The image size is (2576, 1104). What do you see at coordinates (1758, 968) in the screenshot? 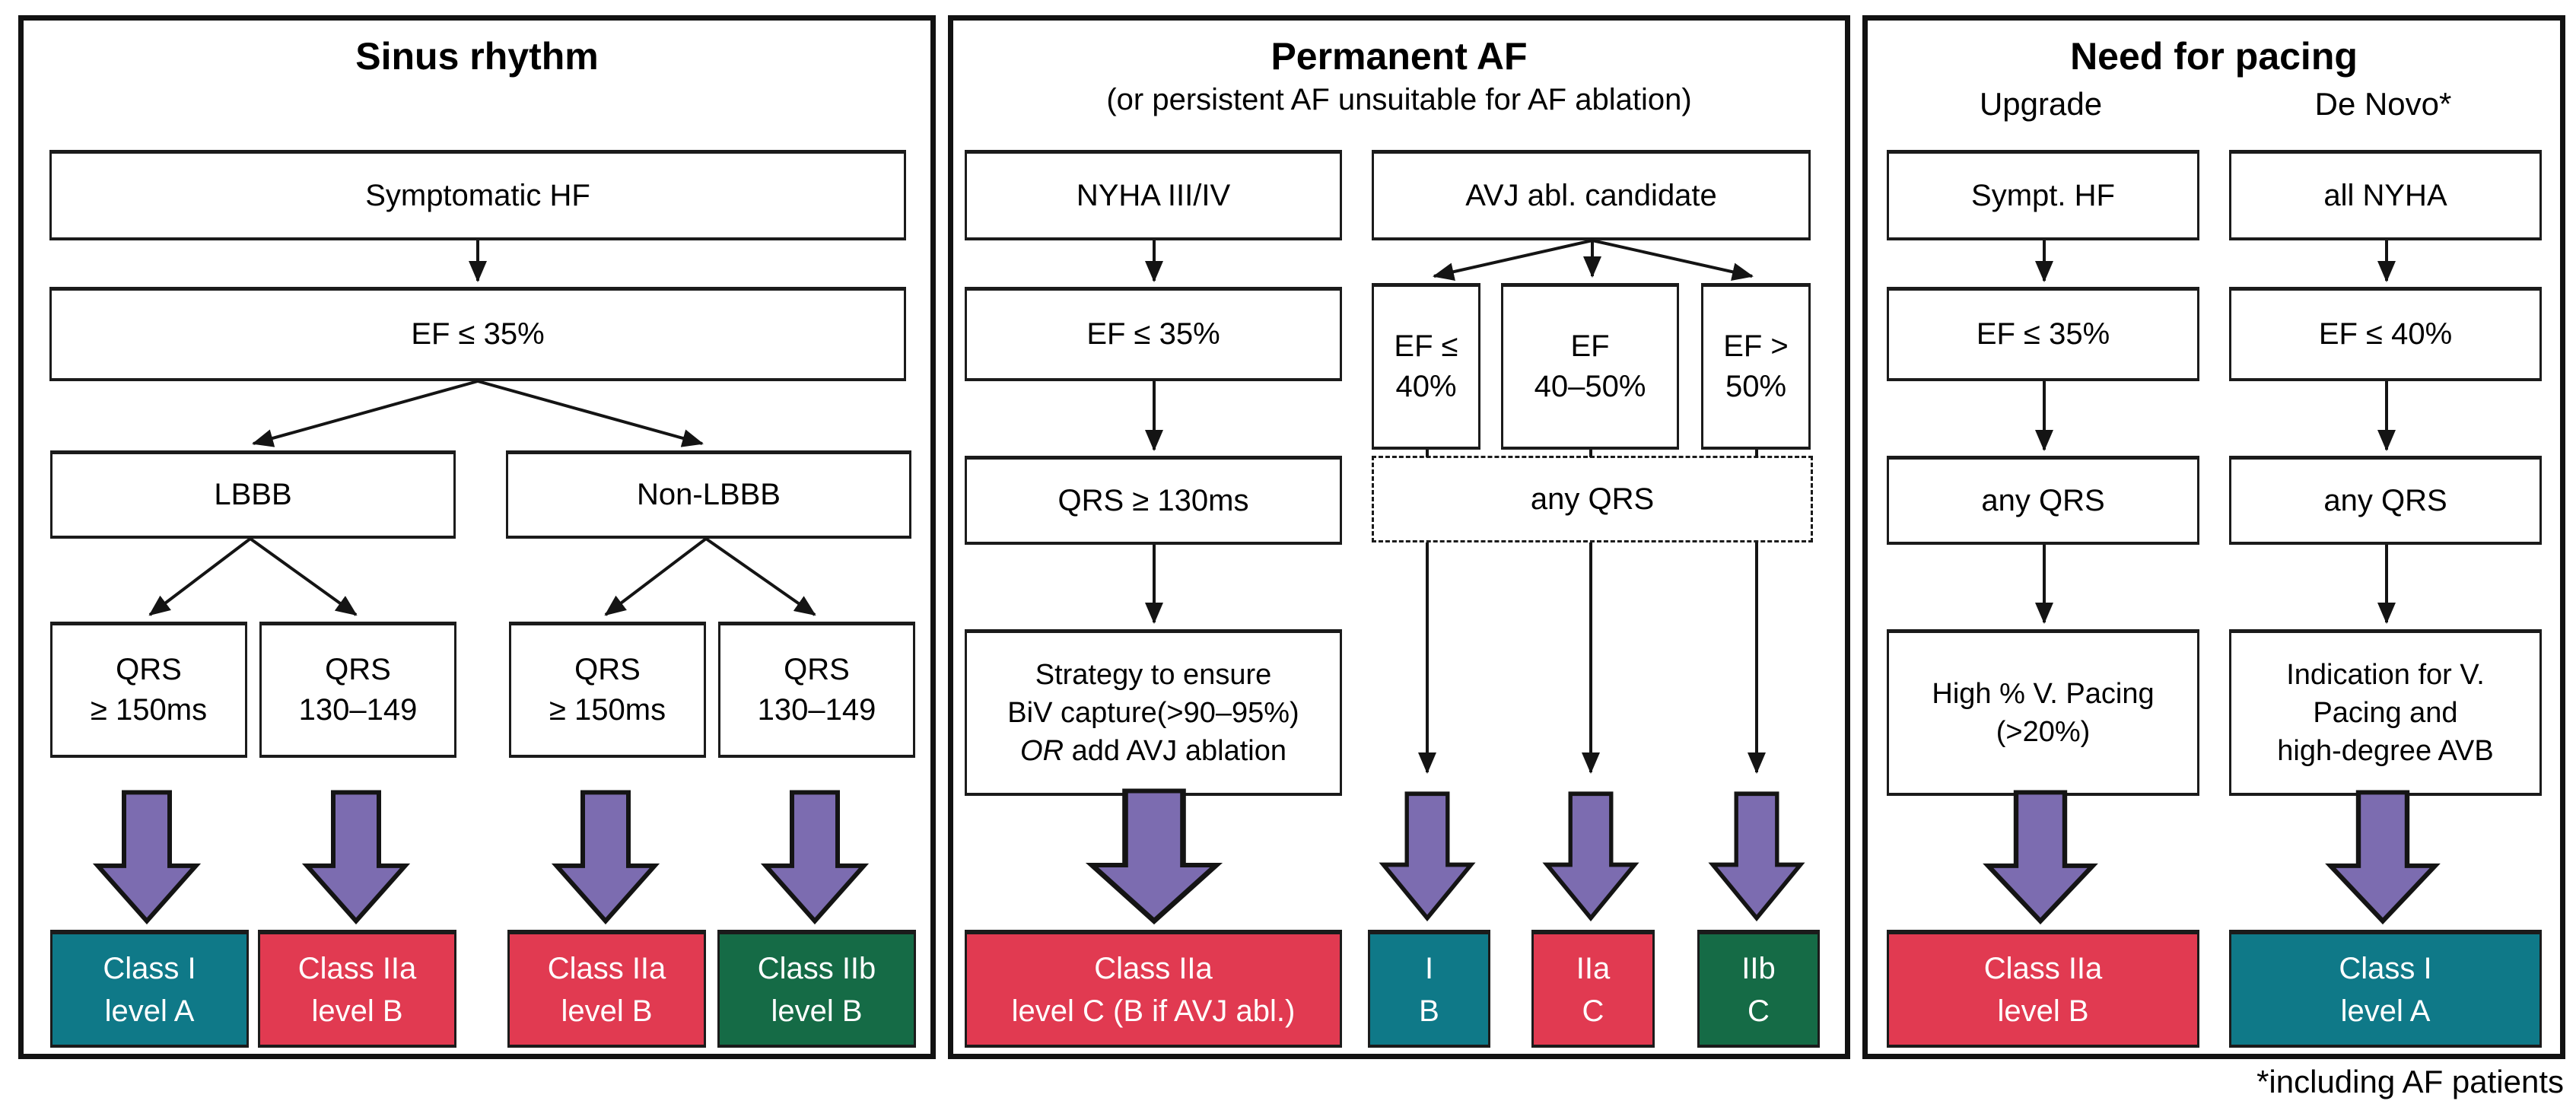
I see `outcome-line1: IIb` at bounding box center [1758, 968].